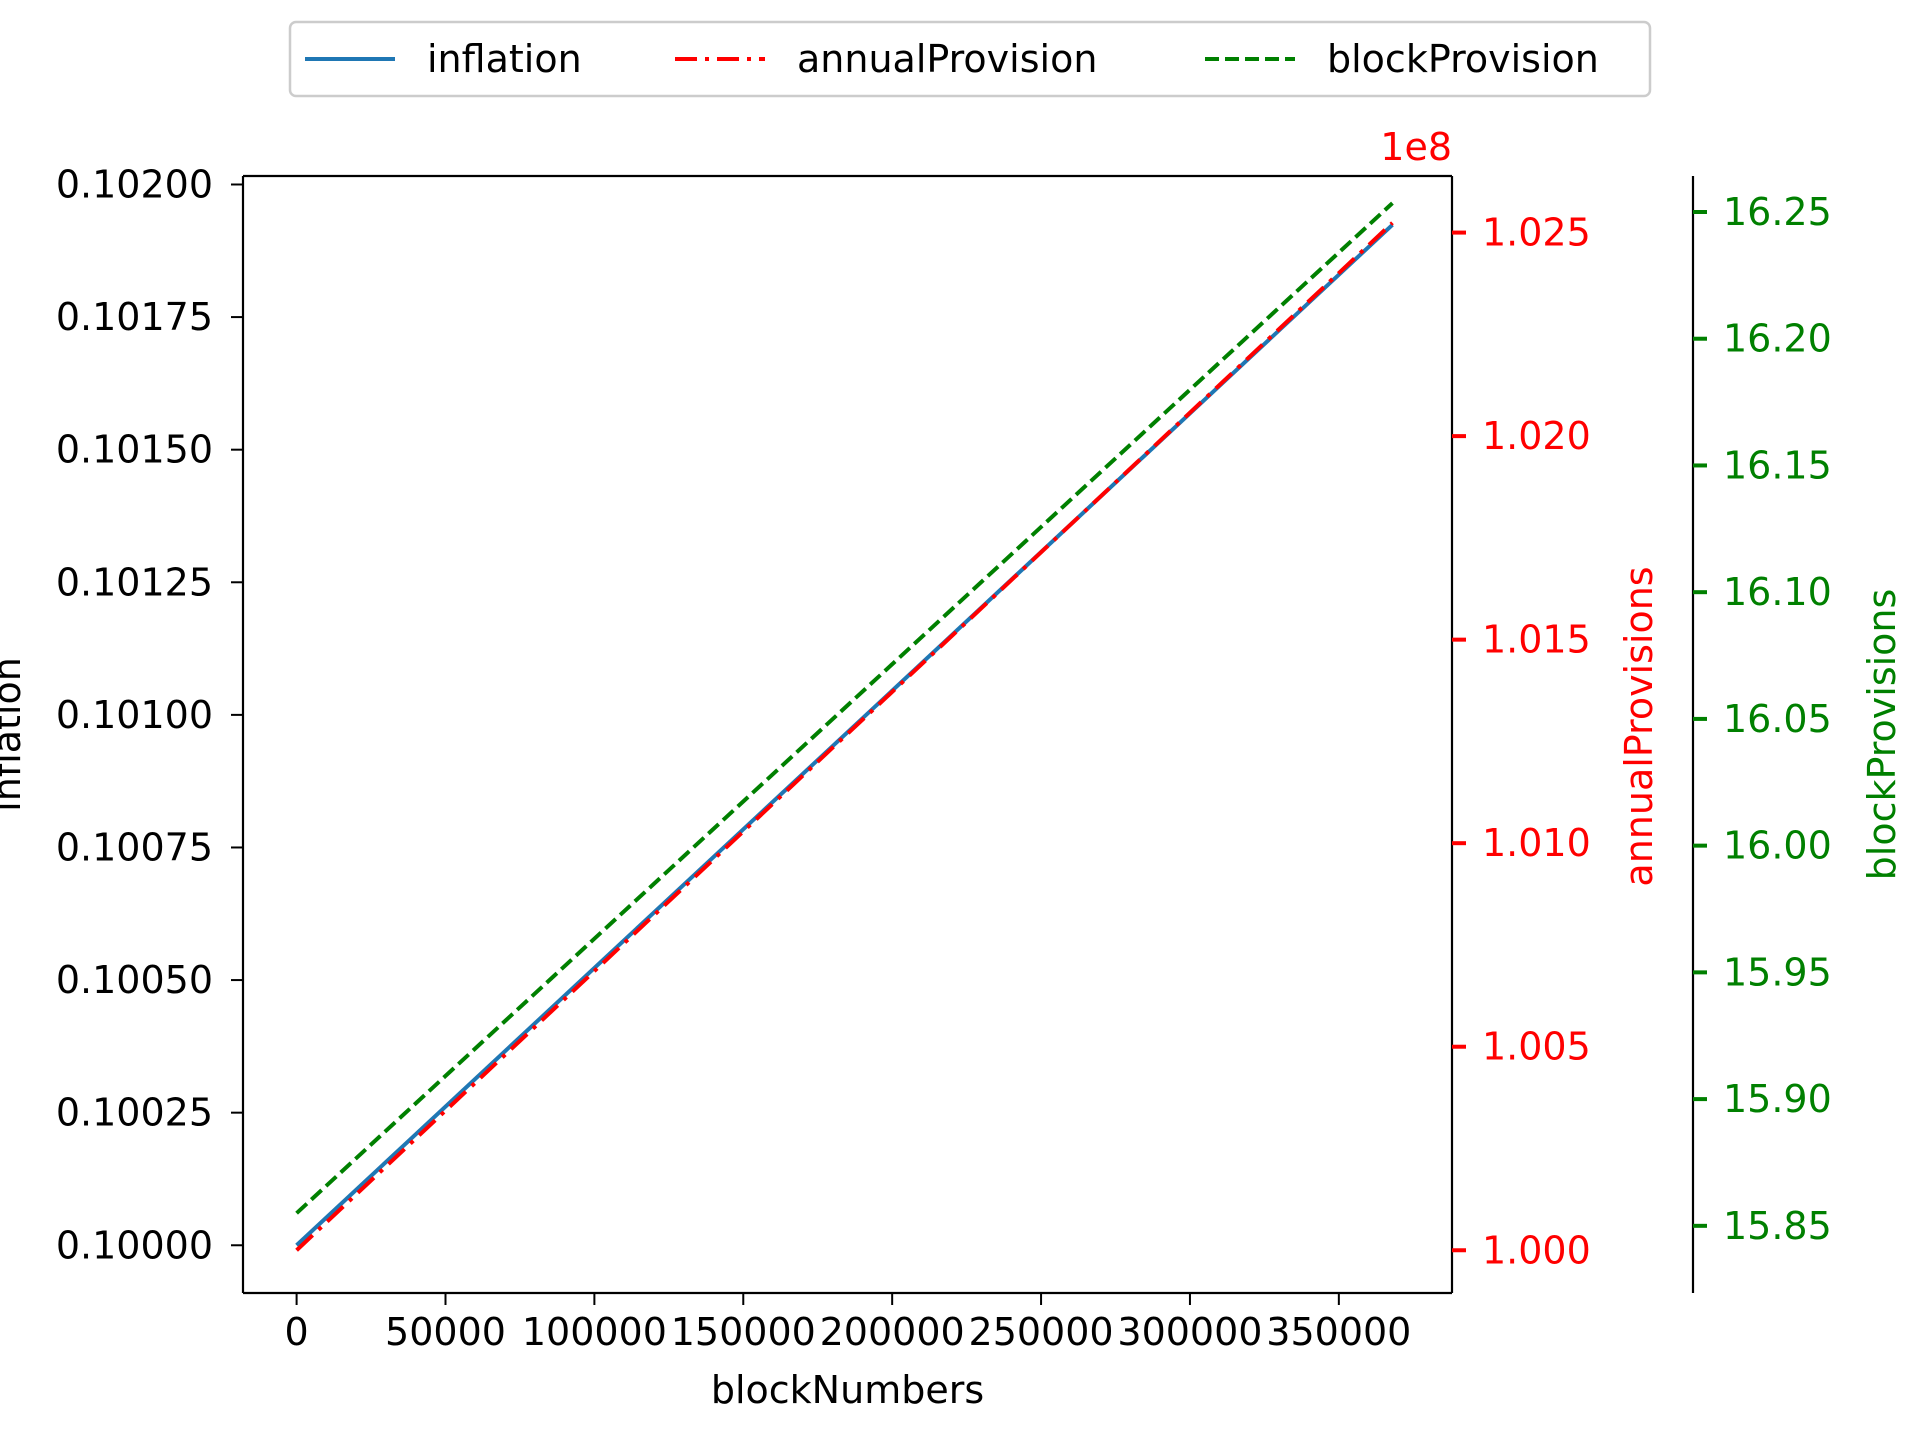 The width and height of the screenshot is (1920, 1440). I want to click on inflation-tick-label: 0.10125, so click(134, 582).